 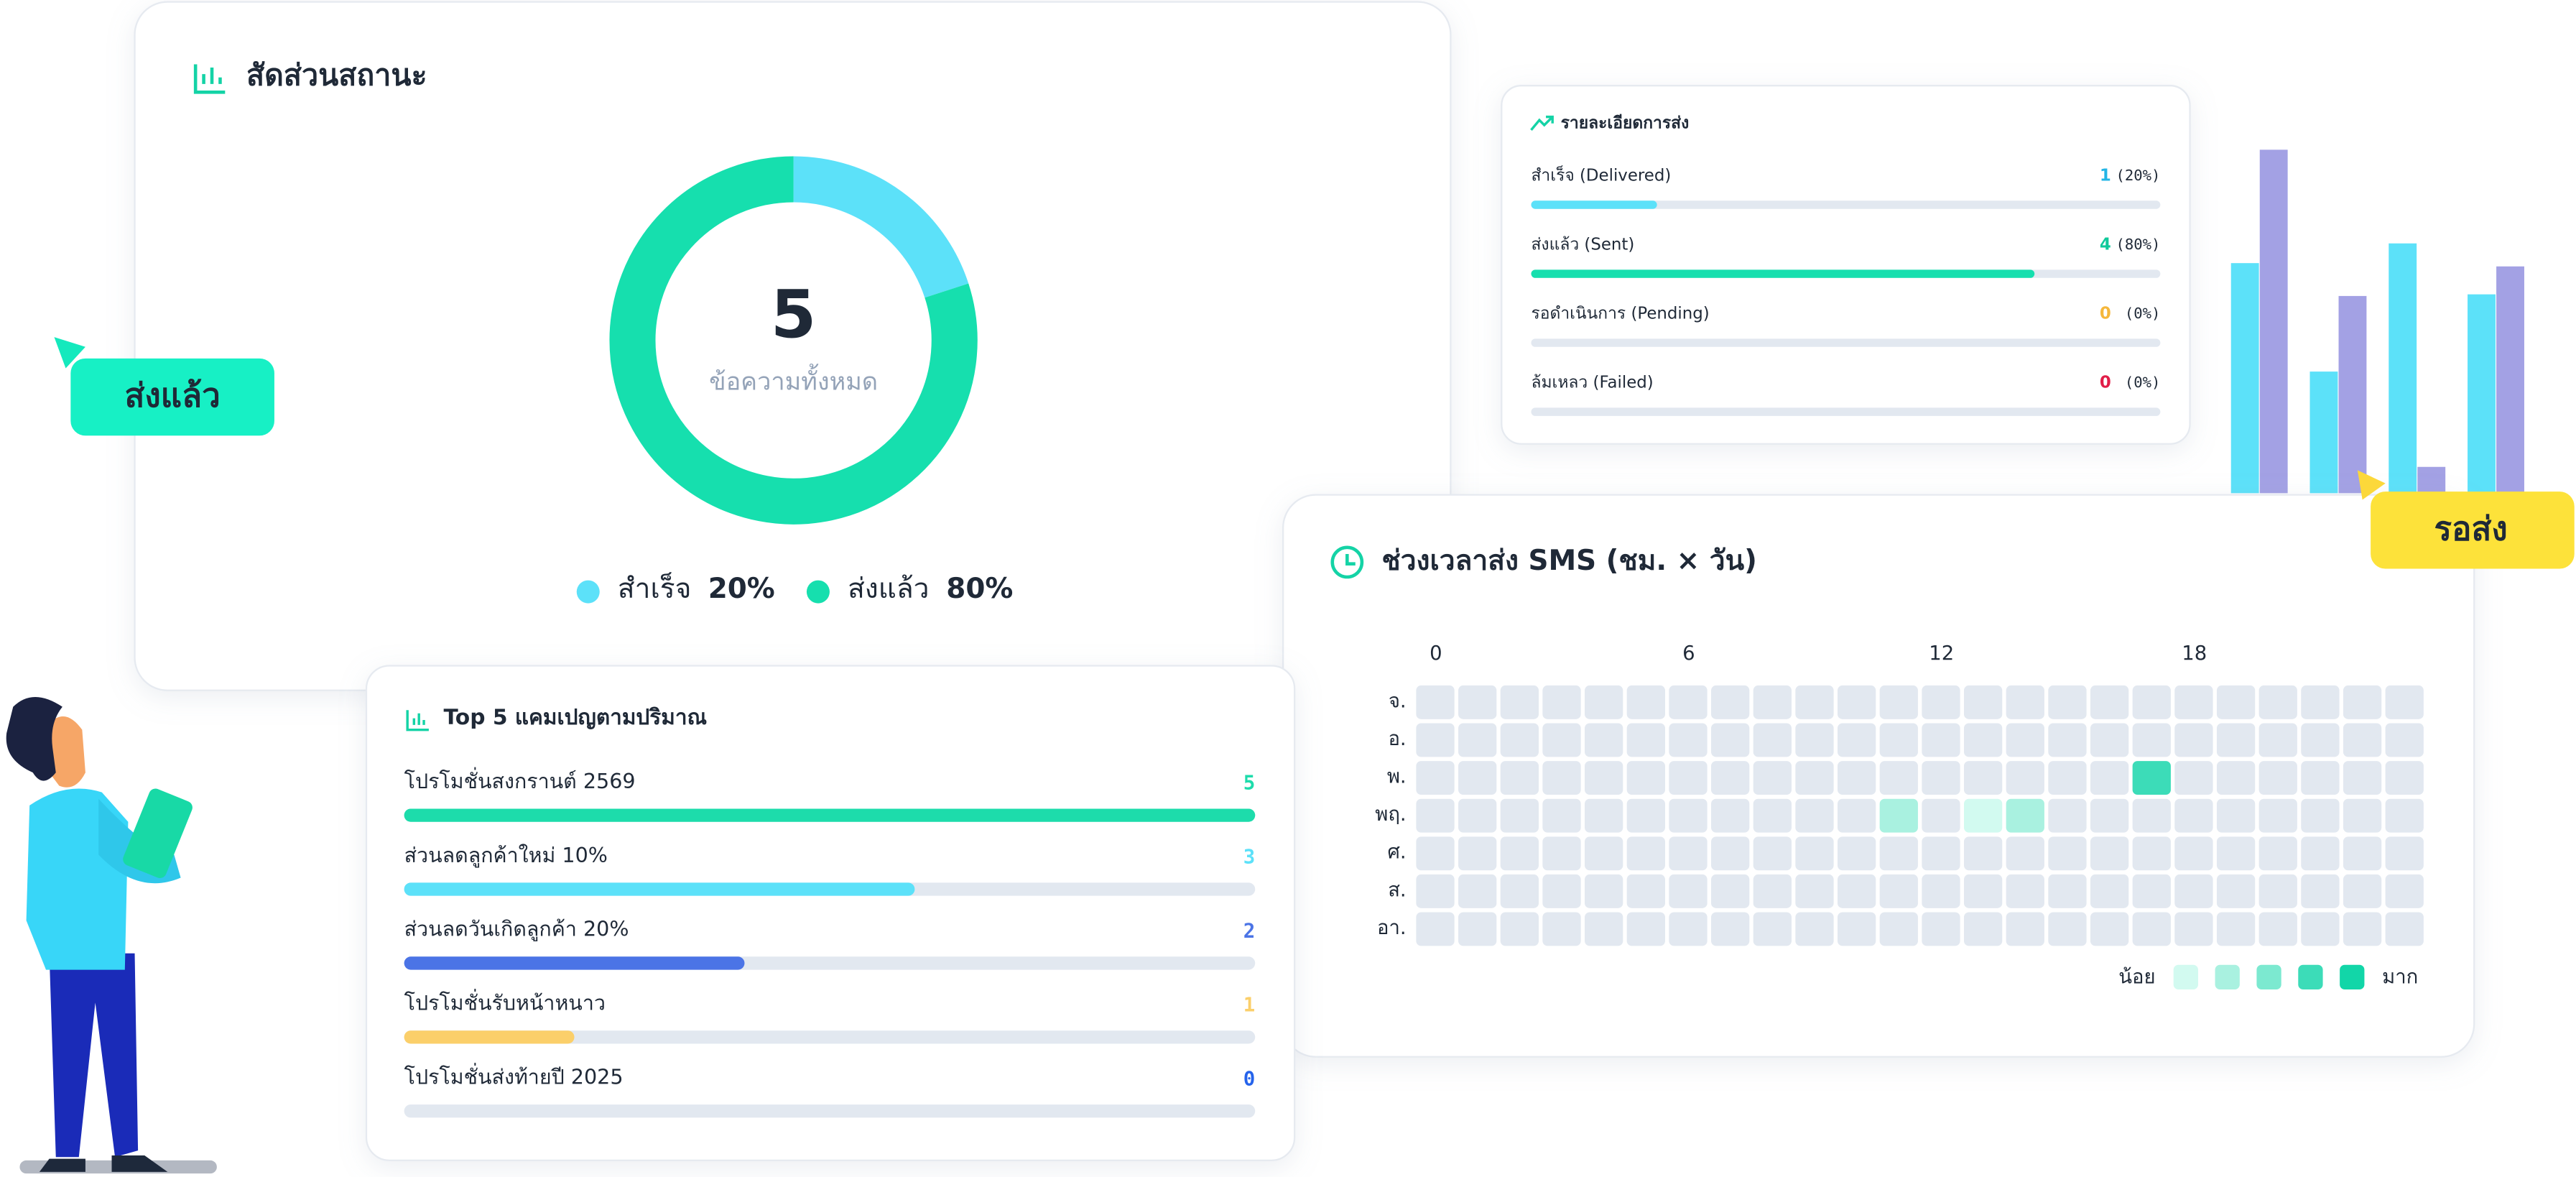 What do you see at coordinates (1397, 890) in the screenshot?
I see `day-label: ส.` at bounding box center [1397, 890].